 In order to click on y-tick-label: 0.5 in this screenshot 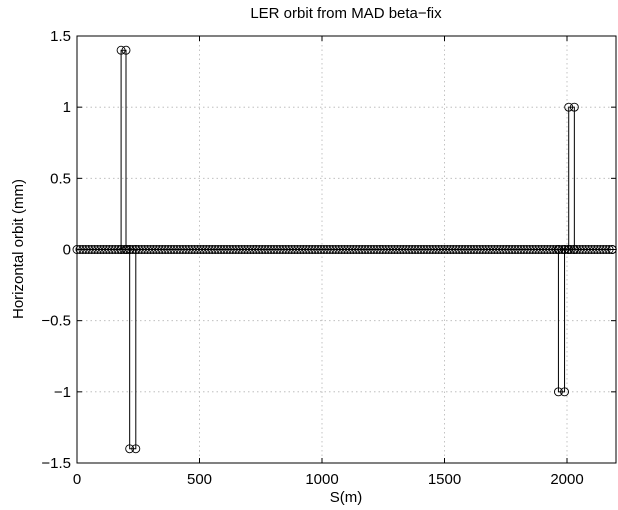, I will do `click(60, 178)`.